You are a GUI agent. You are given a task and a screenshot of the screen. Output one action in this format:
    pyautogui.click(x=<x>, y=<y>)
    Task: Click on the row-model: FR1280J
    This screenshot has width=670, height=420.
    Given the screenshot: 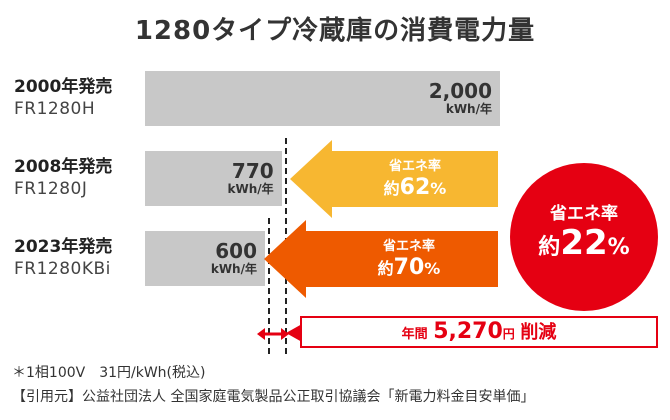 What is the action you would take?
    pyautogui.click(x=51, y=189)
    